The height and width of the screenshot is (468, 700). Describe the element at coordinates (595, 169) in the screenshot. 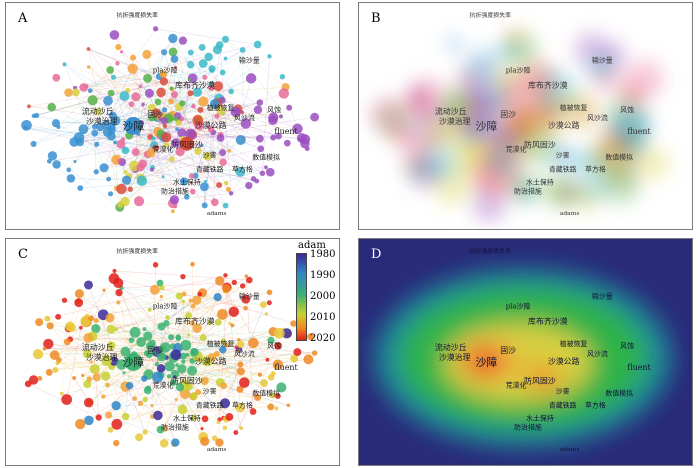

I see `b-label-l15: 草方格` at that location.